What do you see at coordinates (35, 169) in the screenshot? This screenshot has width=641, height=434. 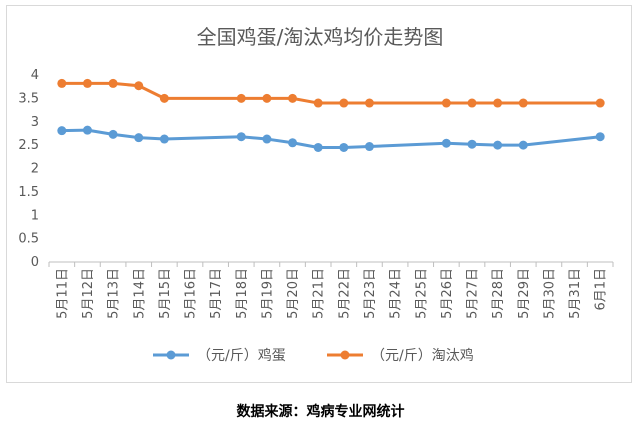 I see `y-tick-label: 2` at bounding box center [35, 169].